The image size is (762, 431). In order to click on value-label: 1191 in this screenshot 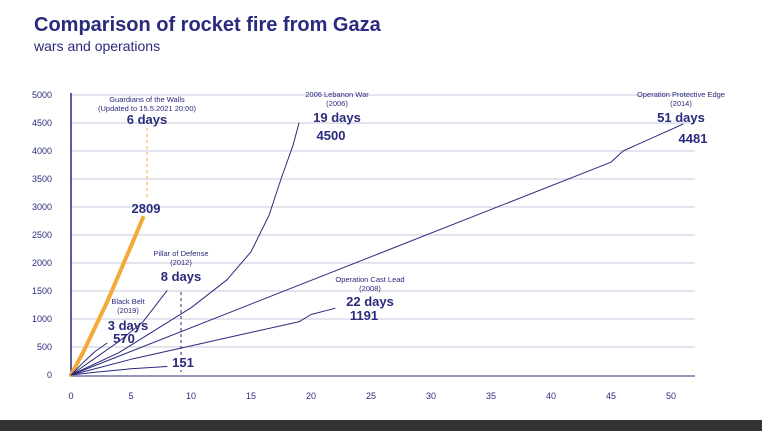, I will do `click(364, 315)`.